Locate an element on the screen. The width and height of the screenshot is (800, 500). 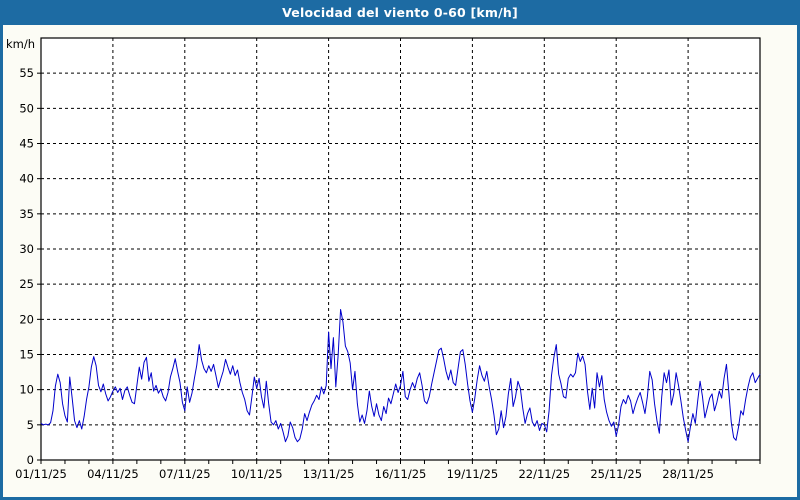
x-tick-label: 04/11/25 is located at coordinates (113, 474).